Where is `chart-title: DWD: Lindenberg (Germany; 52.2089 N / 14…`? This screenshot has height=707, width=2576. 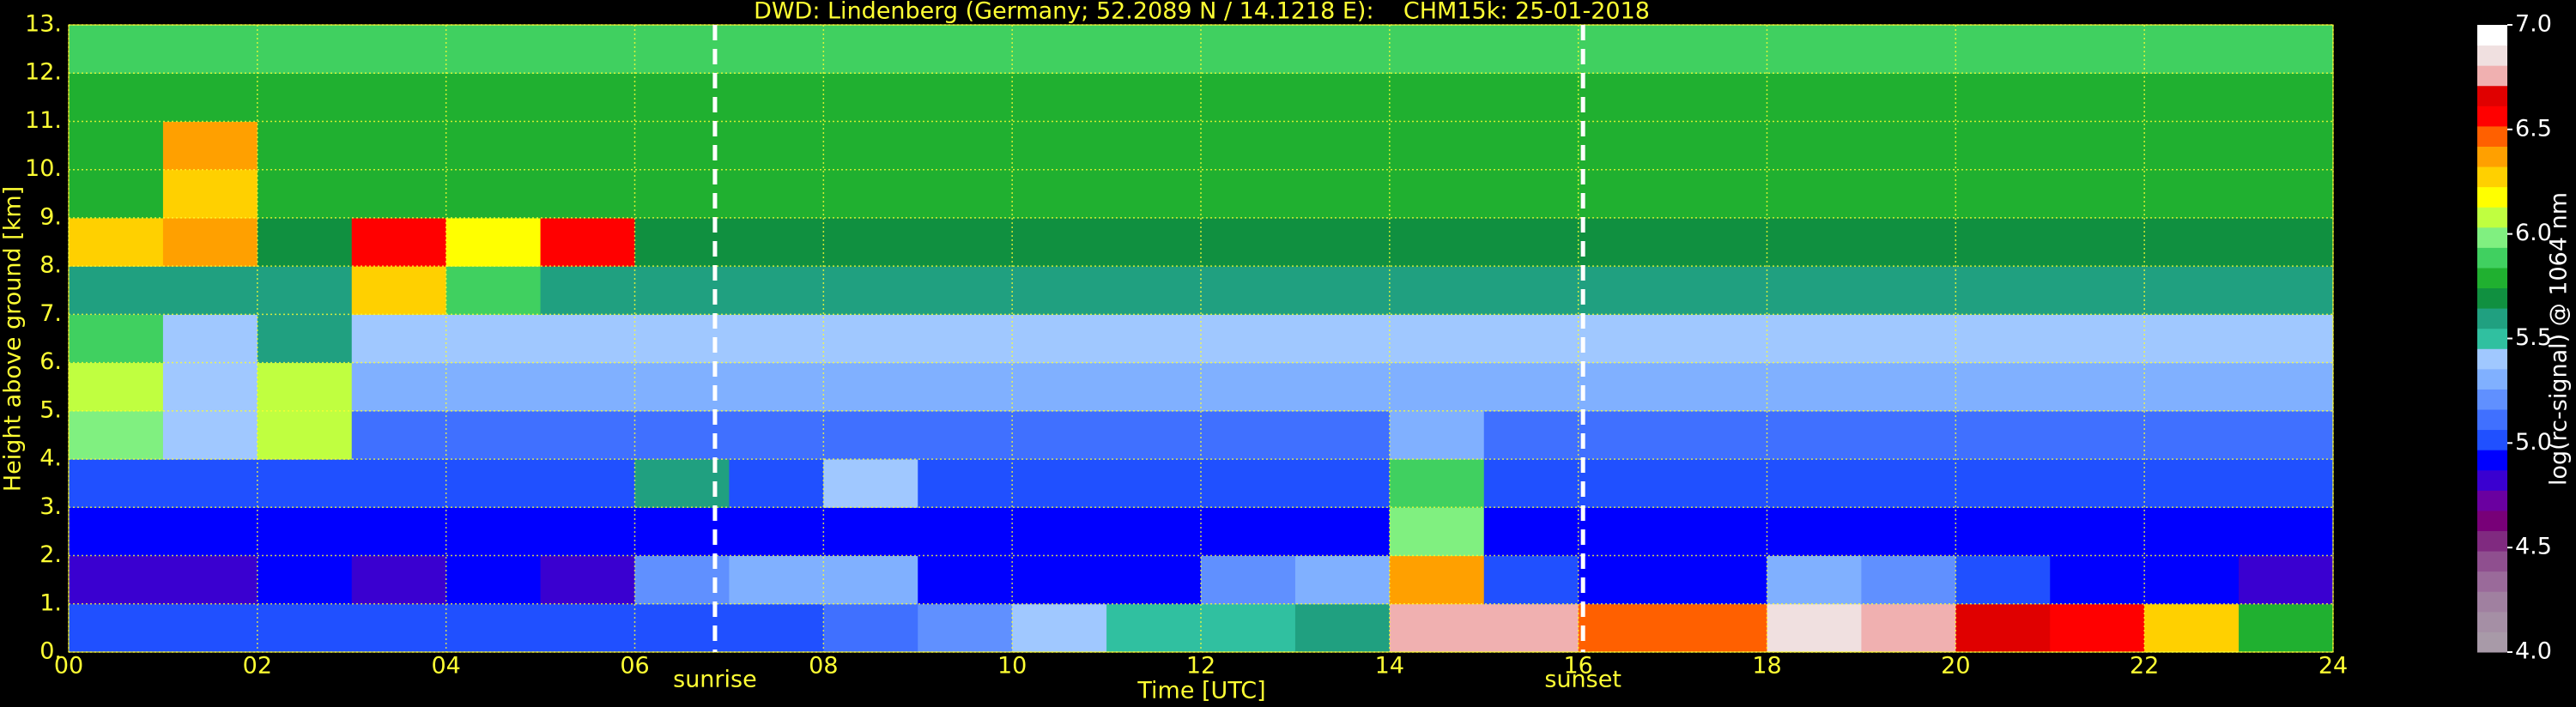
chart-title: DWD: Lindenberg (Germany; 52.2089 N / 14… is located at coordinates (1202, 12).